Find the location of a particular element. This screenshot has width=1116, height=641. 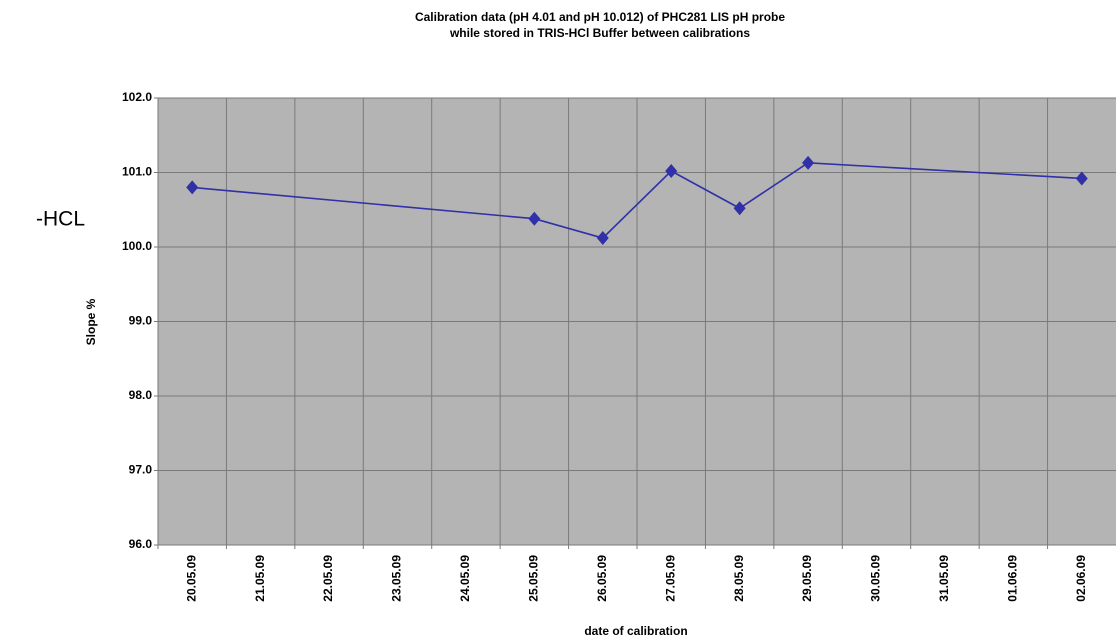

x-tick-label: 29.05.09 is located at coordinates (807, 578).